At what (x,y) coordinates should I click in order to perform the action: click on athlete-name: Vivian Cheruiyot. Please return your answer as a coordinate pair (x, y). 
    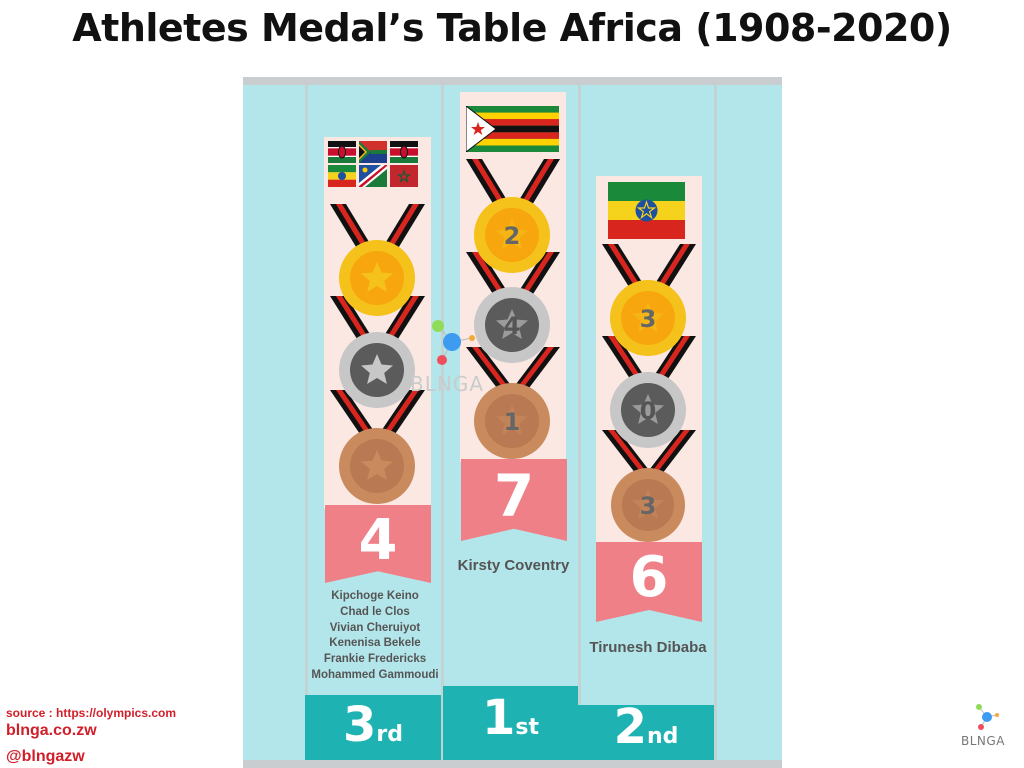
    Looking at the image, I should click on (375, 627).